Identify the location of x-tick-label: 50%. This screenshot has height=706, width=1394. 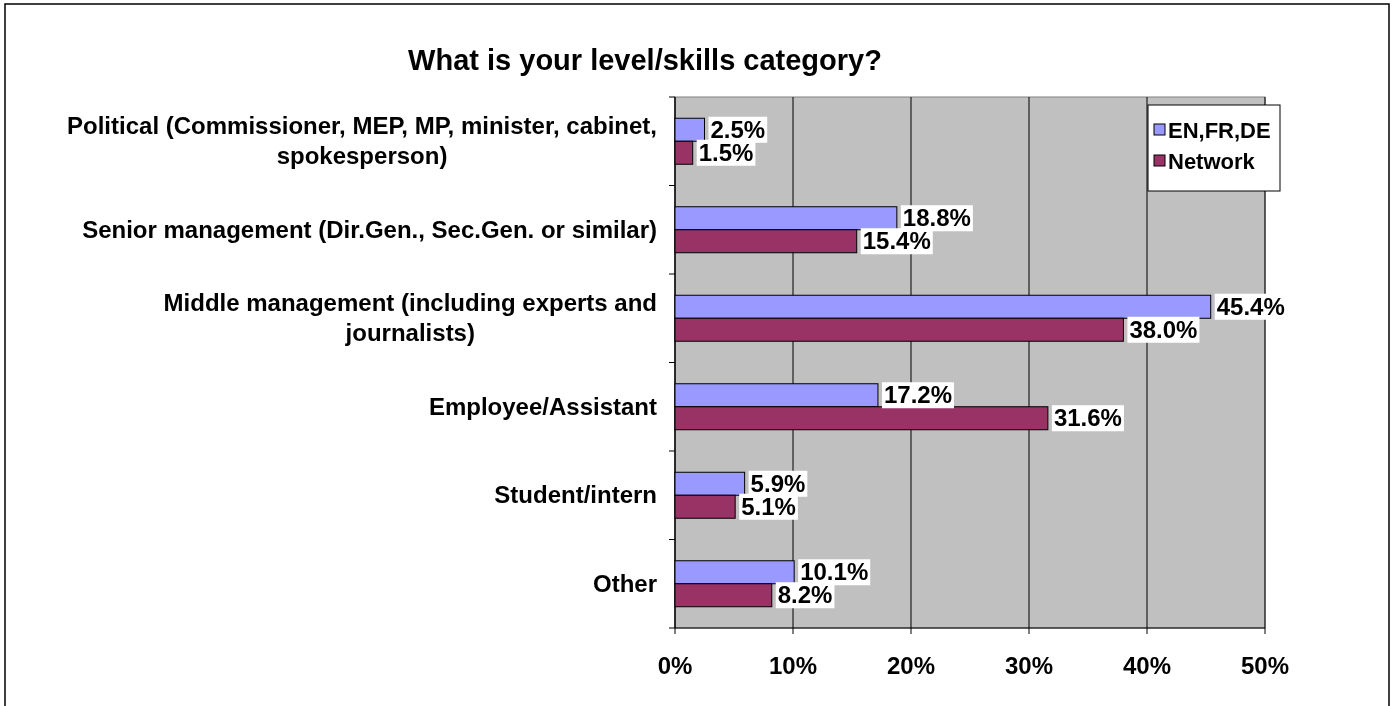
(1265, 665).